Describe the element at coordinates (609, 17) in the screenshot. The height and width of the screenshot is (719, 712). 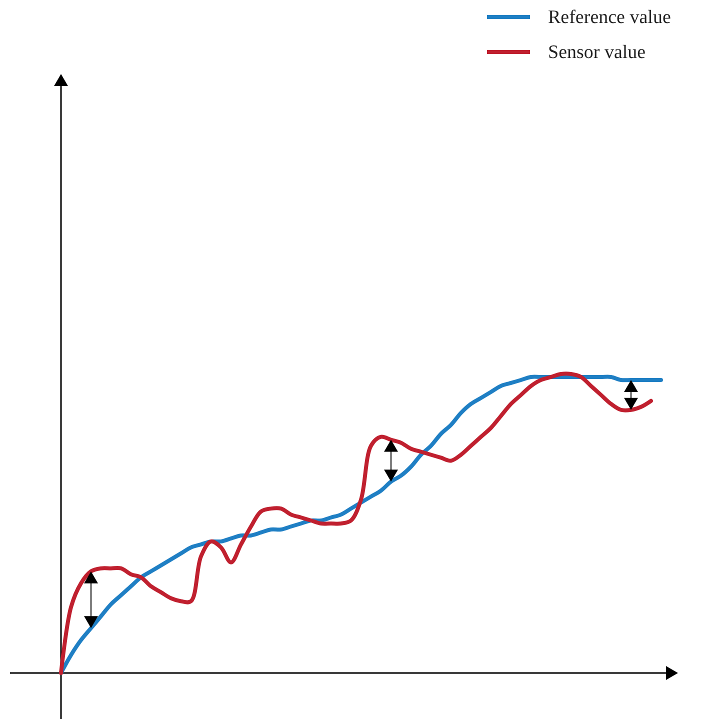
I see `legend-label: Reference value` at that location.